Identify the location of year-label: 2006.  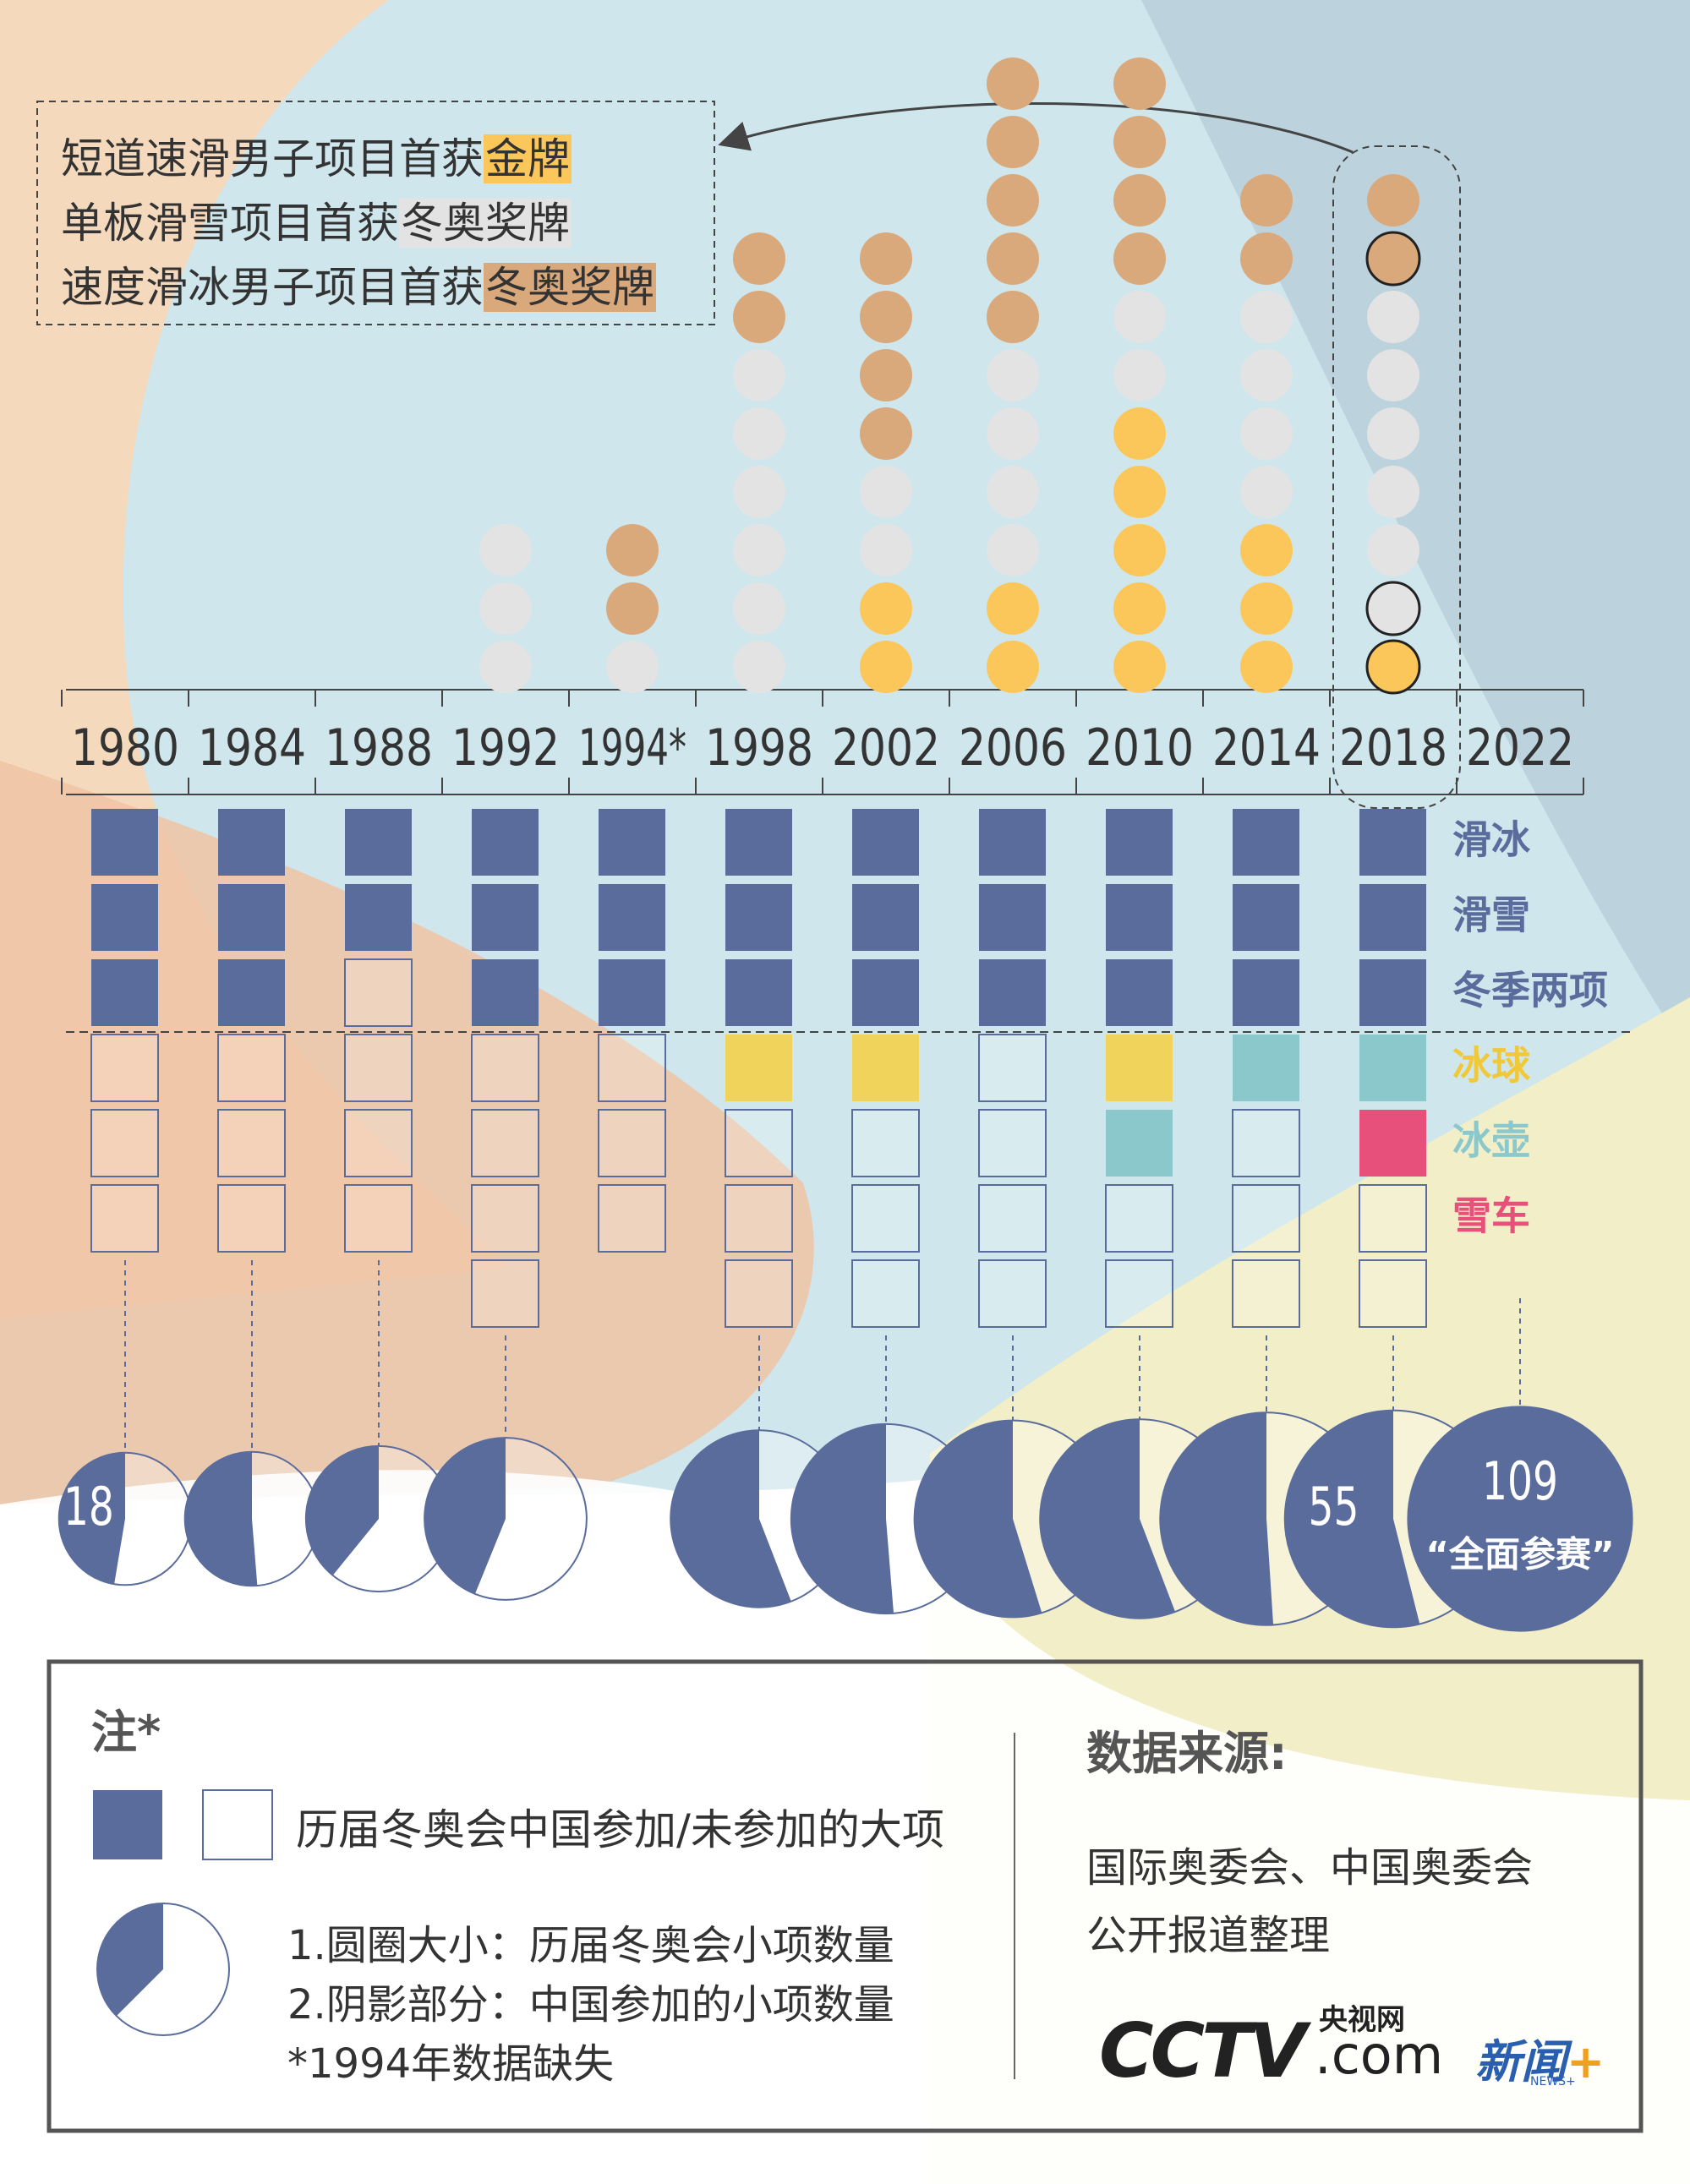
(1013, 748).